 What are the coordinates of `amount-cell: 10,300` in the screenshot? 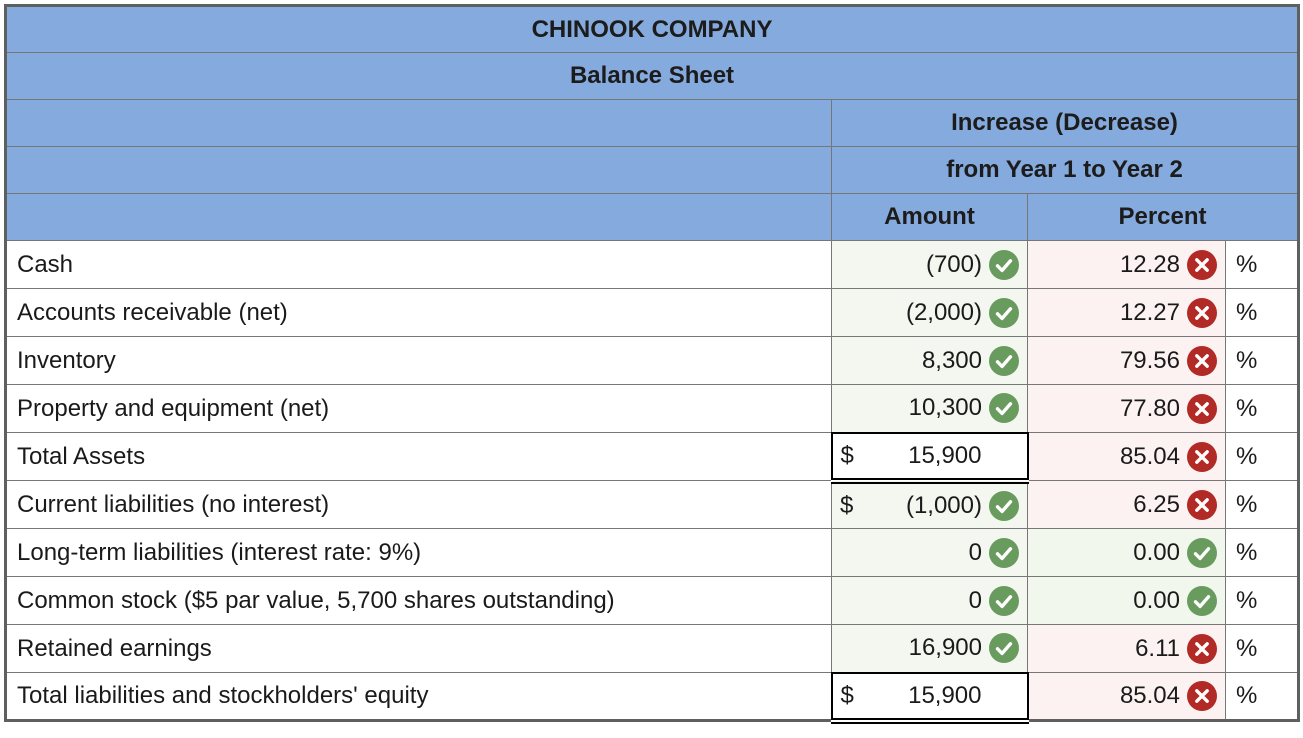 It's located at (929, 408).